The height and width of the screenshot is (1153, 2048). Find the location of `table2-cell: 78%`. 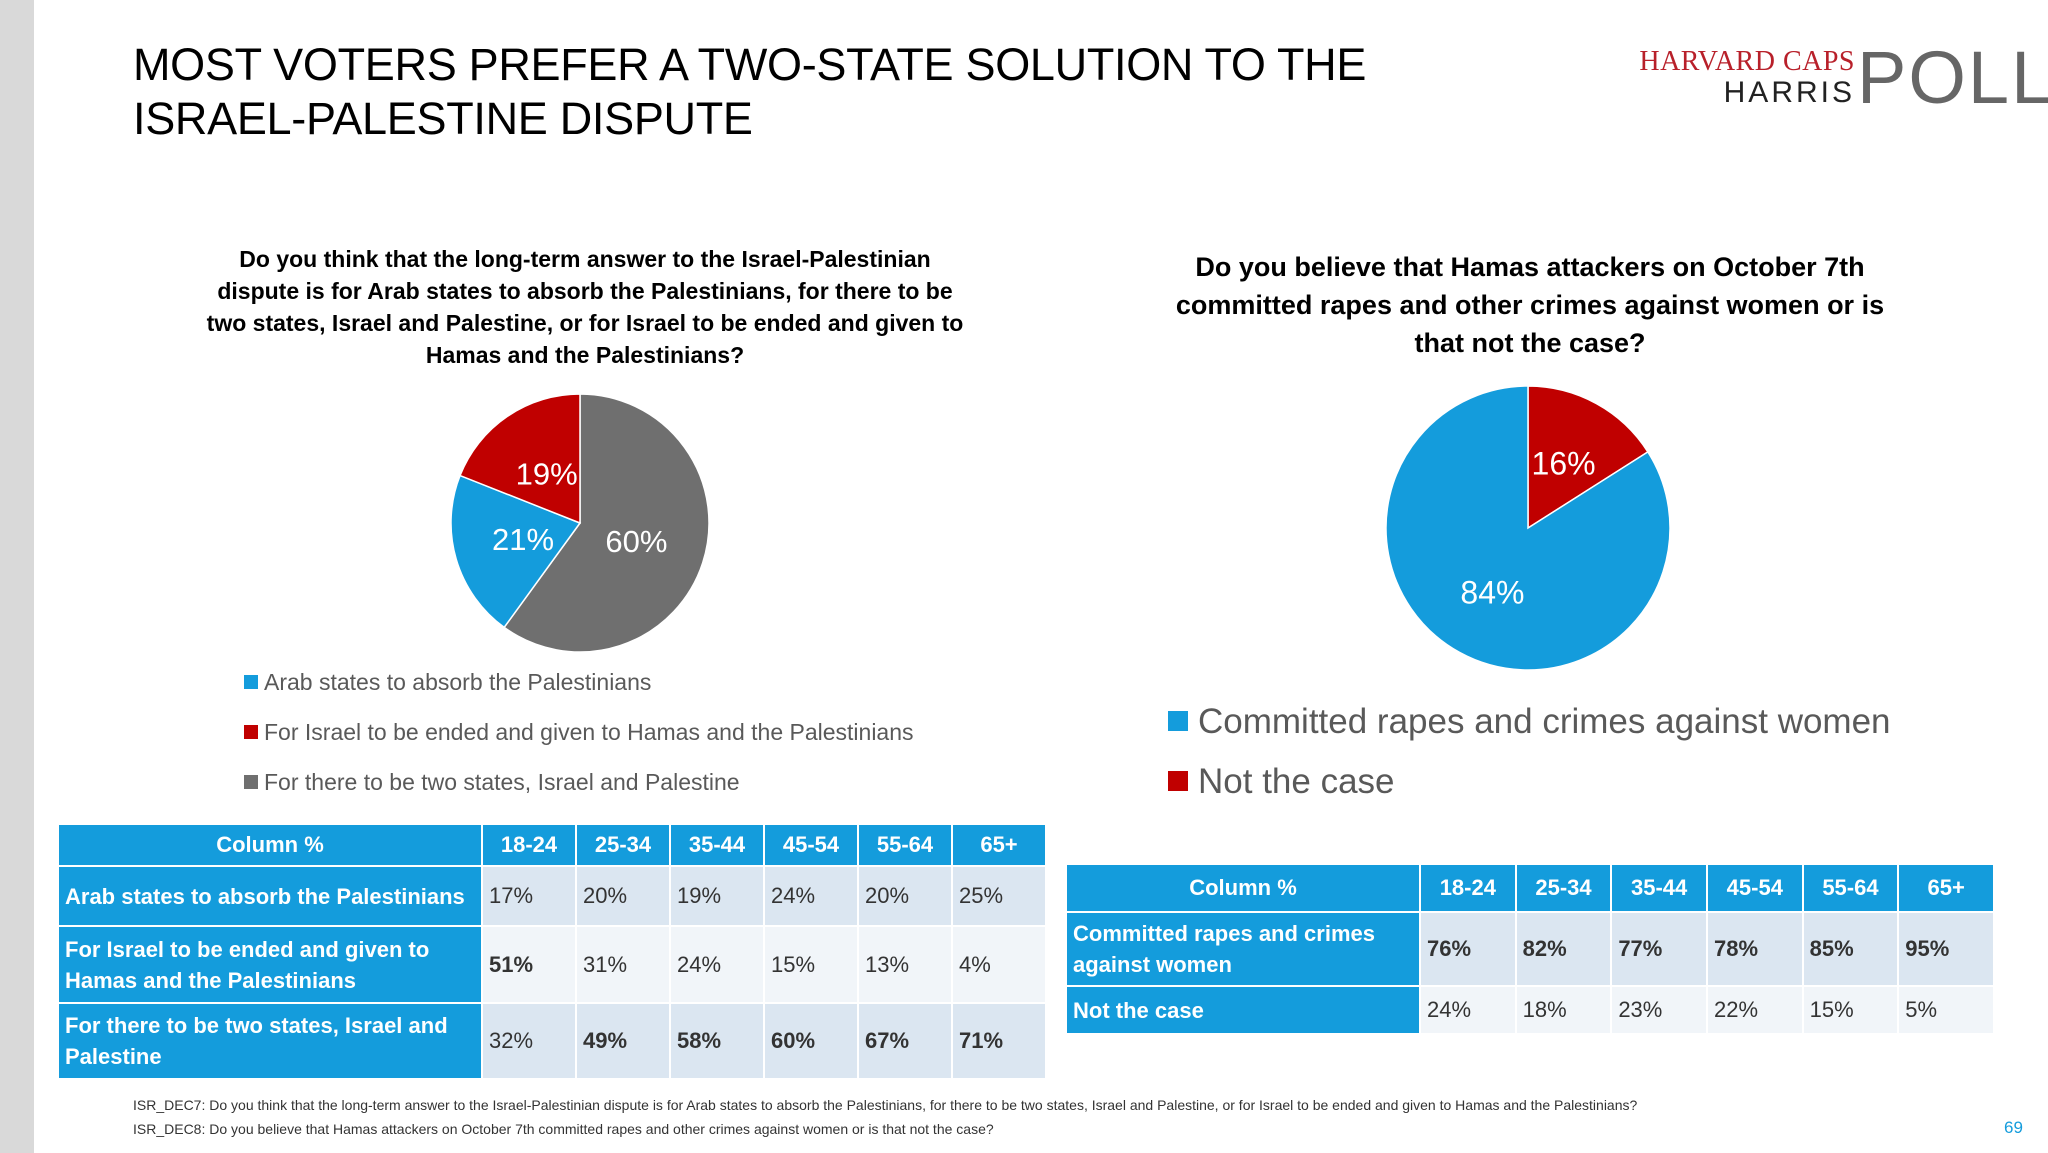

table2-cell: 78% is located at coordinates (1754, 949).